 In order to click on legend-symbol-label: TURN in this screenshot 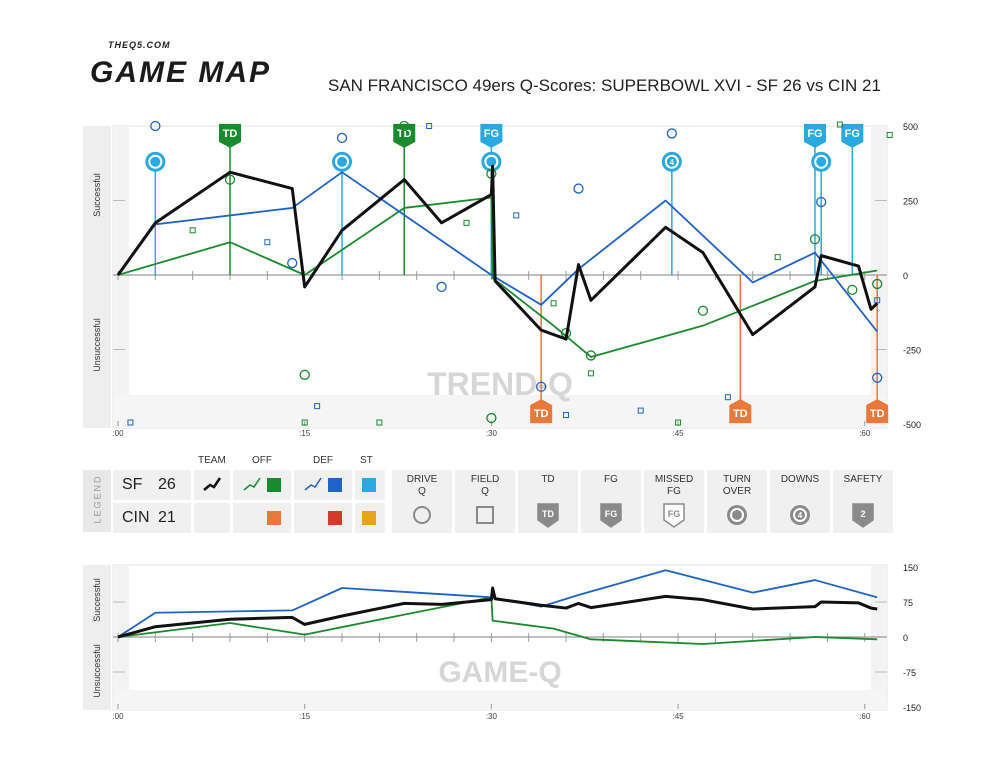, I will do `click(737, 479)`.